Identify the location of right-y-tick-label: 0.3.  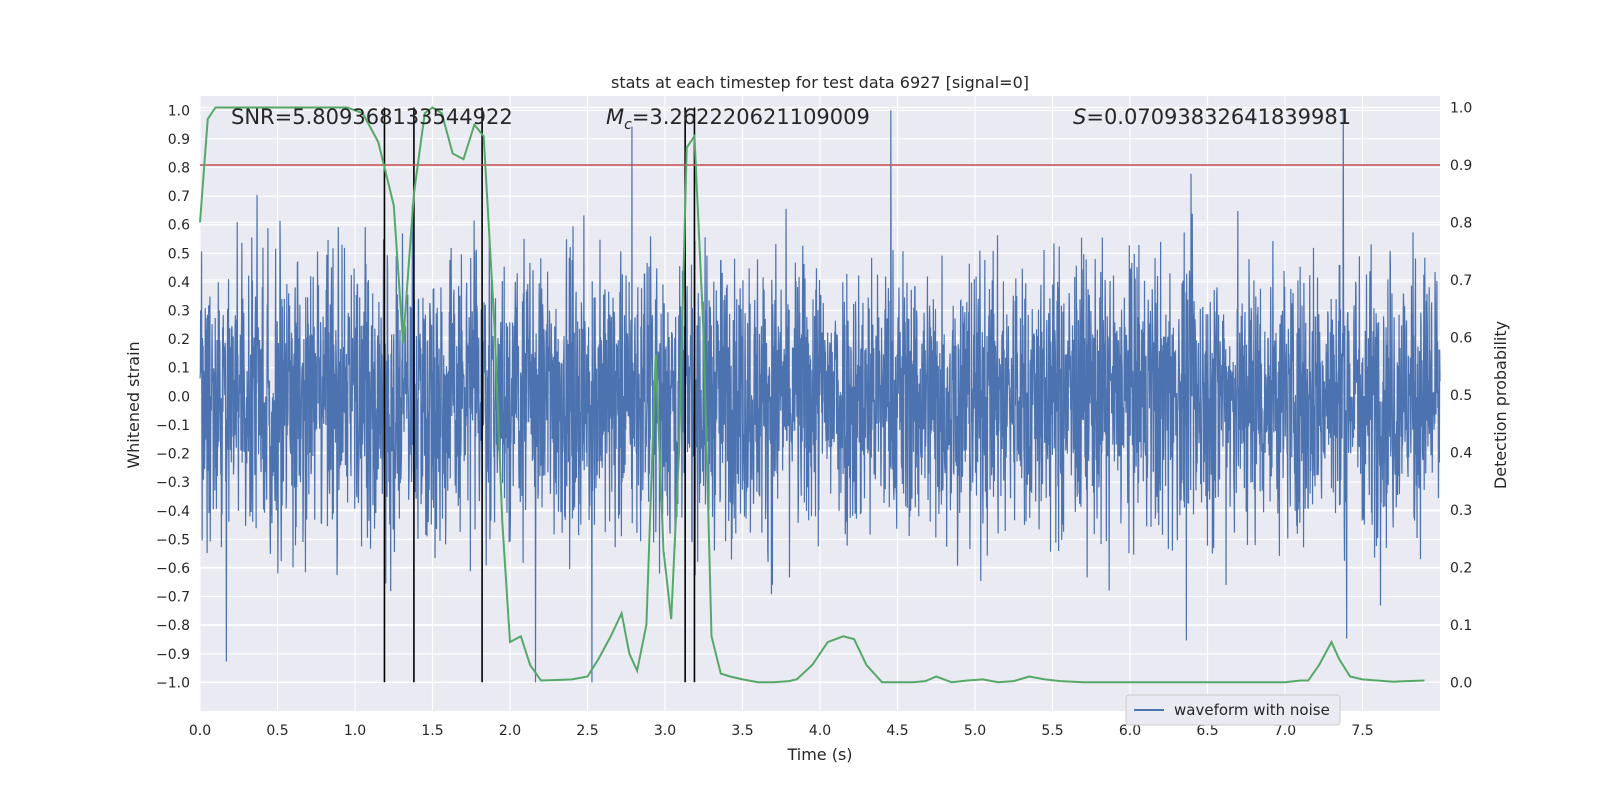
(1461, 511).